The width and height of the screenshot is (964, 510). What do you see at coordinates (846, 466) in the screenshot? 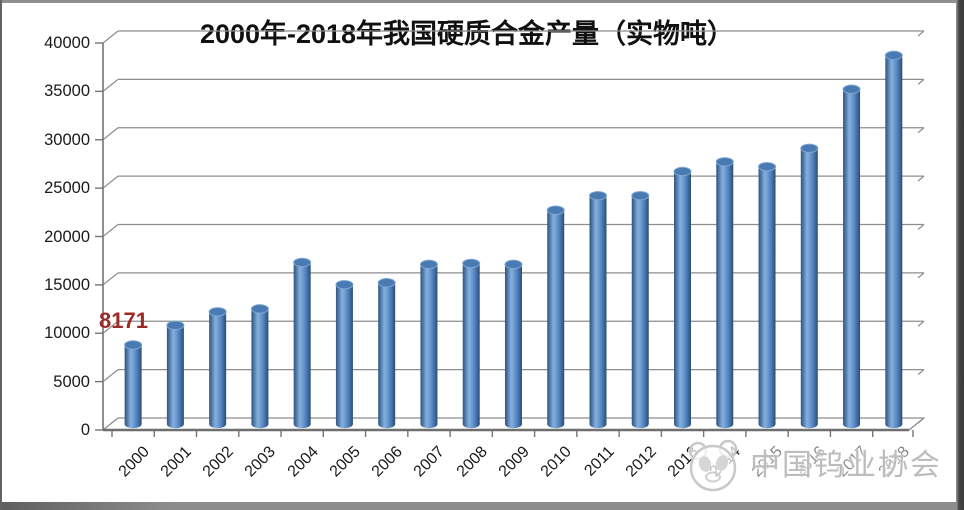
I see `watermark-text: 中国钨业协会` at bounding box center [846, 466].